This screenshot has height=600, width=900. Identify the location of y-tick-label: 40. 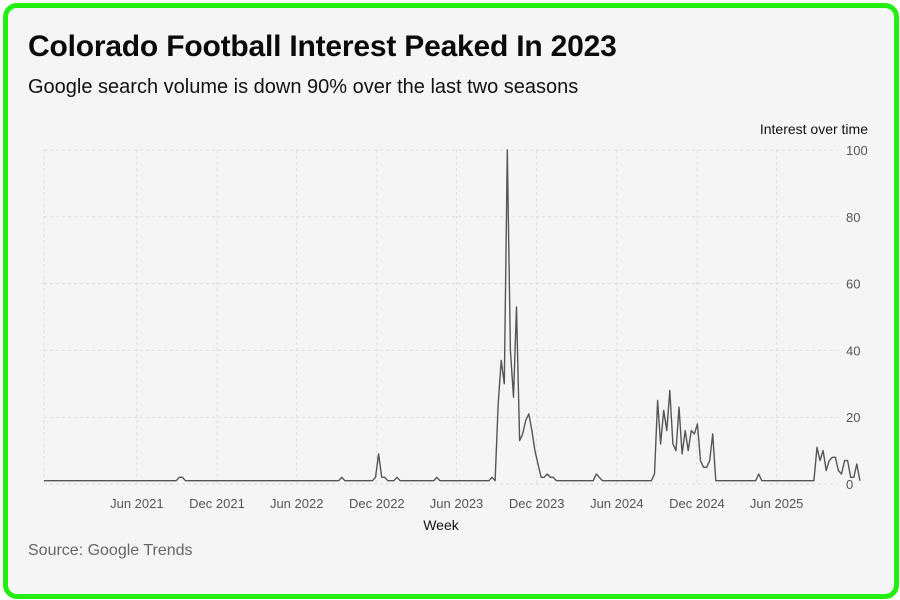
(853, 350).